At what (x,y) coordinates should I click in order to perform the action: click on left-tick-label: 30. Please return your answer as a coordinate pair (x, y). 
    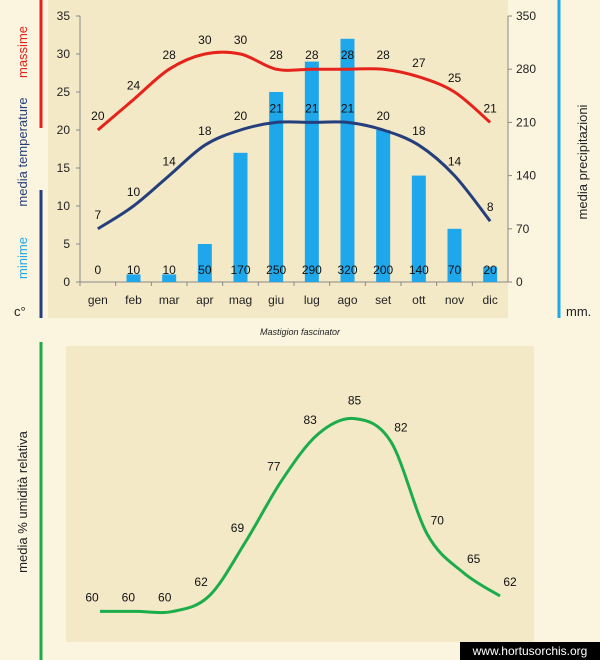
    Looking at the image, I should click on (64, 54).